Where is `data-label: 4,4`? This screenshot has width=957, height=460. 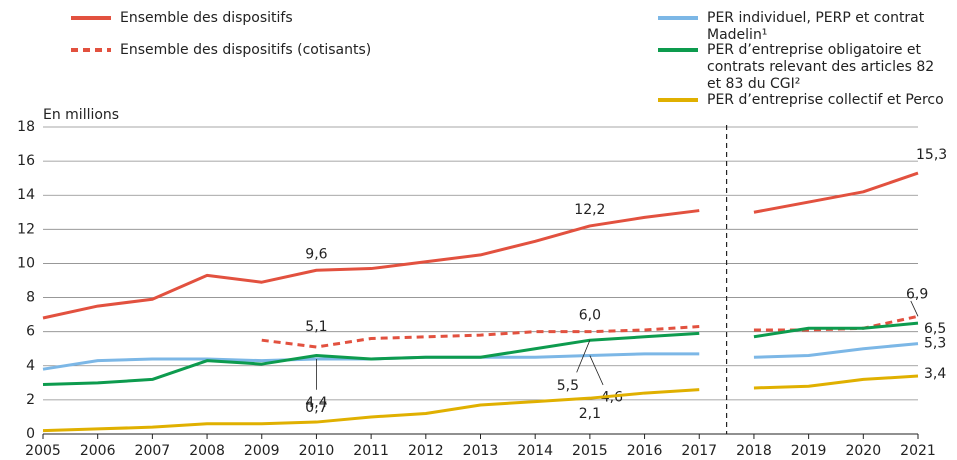 data-label: 4,4 is located at coordinates (316, 403).